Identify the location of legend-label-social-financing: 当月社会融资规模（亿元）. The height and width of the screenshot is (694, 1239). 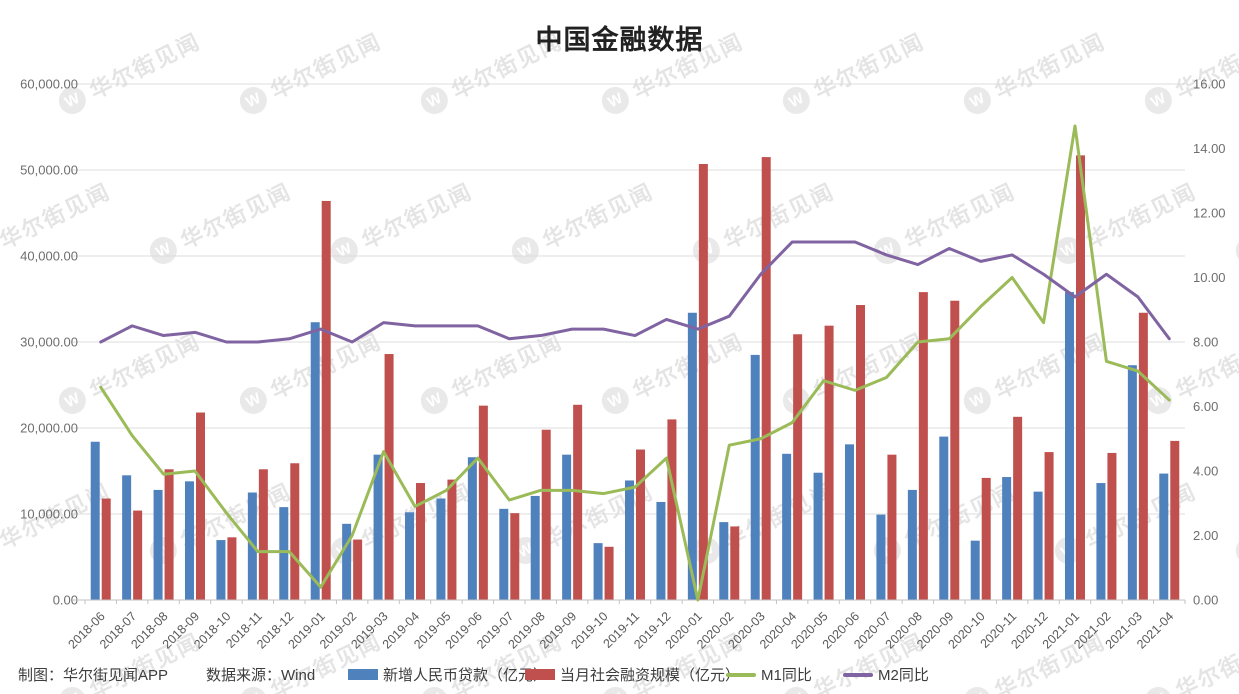
(650, 675).